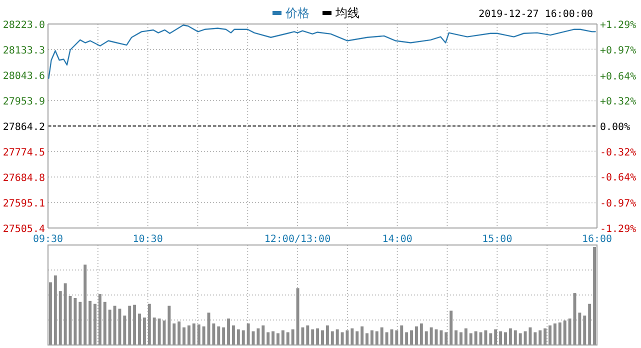 The width and height of the screenshot is (641, 348). Describe the element at coordinates (618, 152) in the screenshot. I see `y2-tick-label: -0.32%` at that location.